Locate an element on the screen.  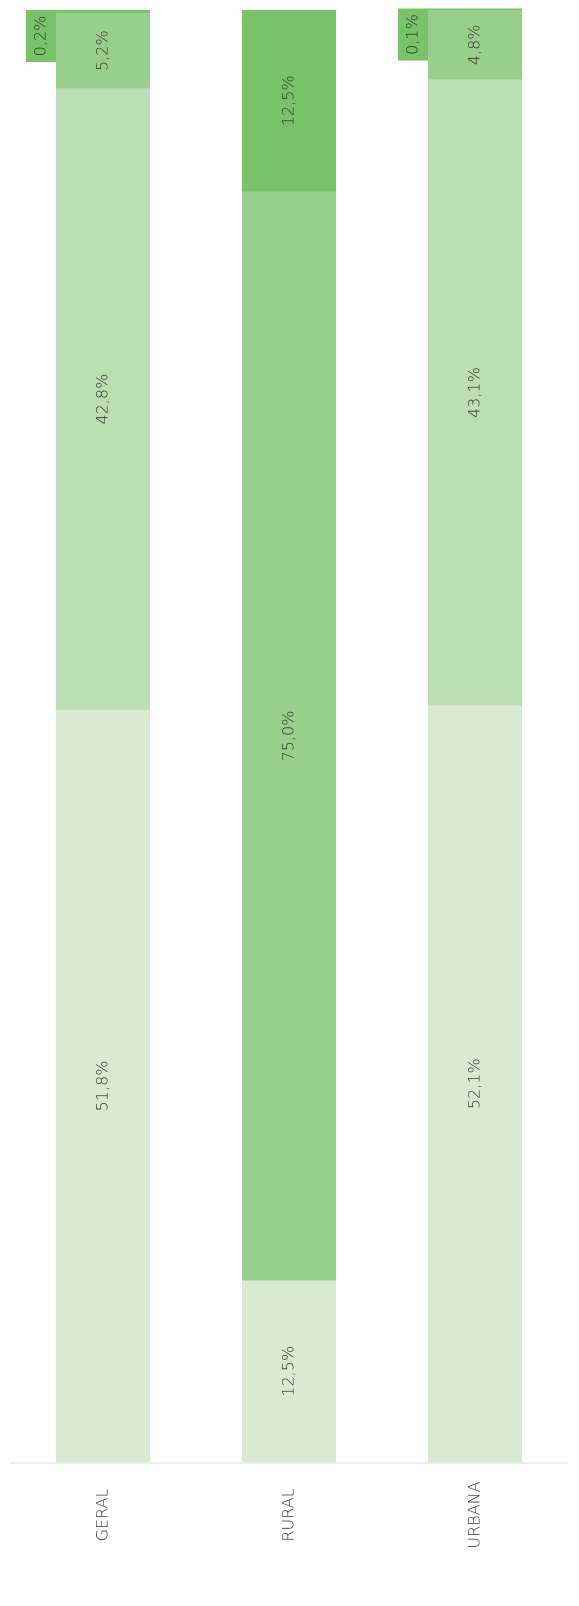
value-label: 75,0% is located at coordinates (288, 736).